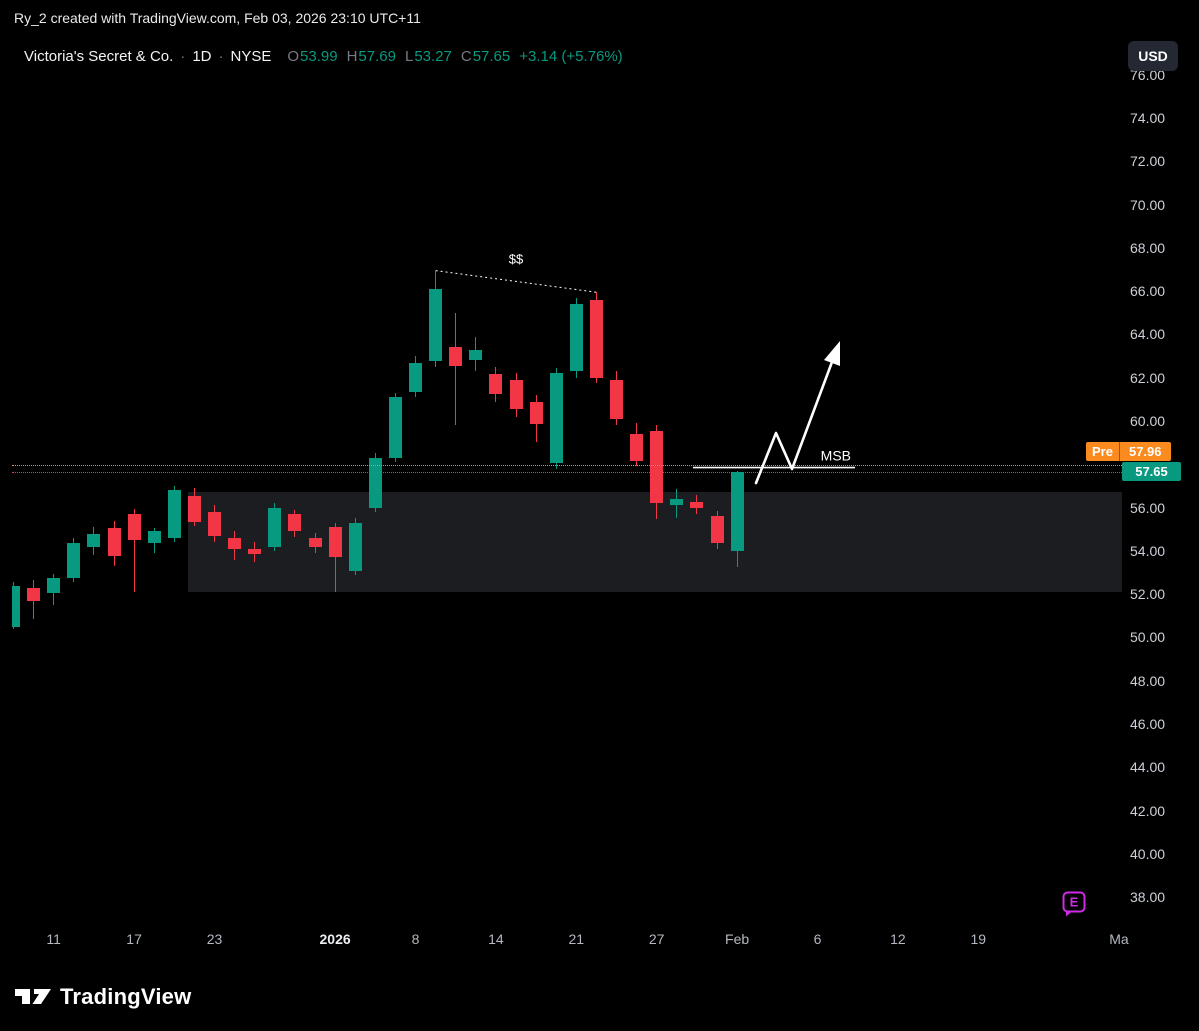 This screenshot has height=1031, width=1199. Describe the element at coordinates (1145, 451) in the screenshot. I see `premarket-price-value: 57.96` at that location.